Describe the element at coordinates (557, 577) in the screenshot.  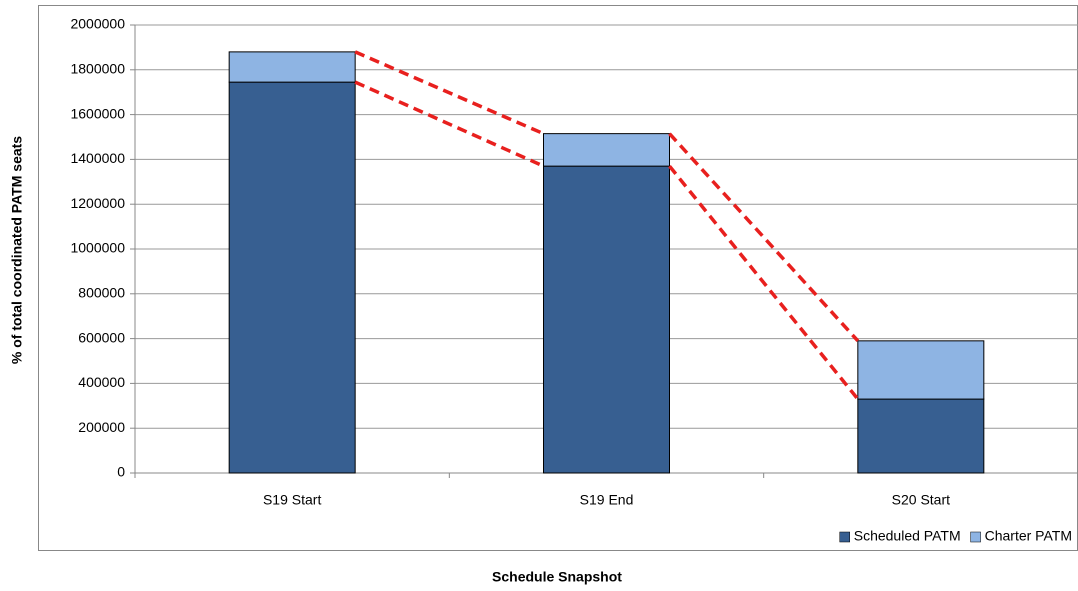
I see `x-axis-label: Schedule Snapshot` at that location.